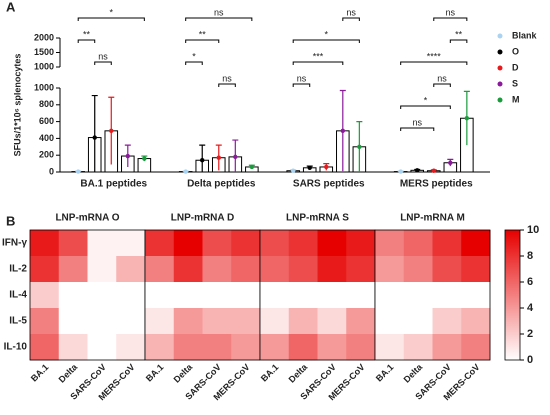  I want to click on y-tick-label: 400, so click(46, 138).